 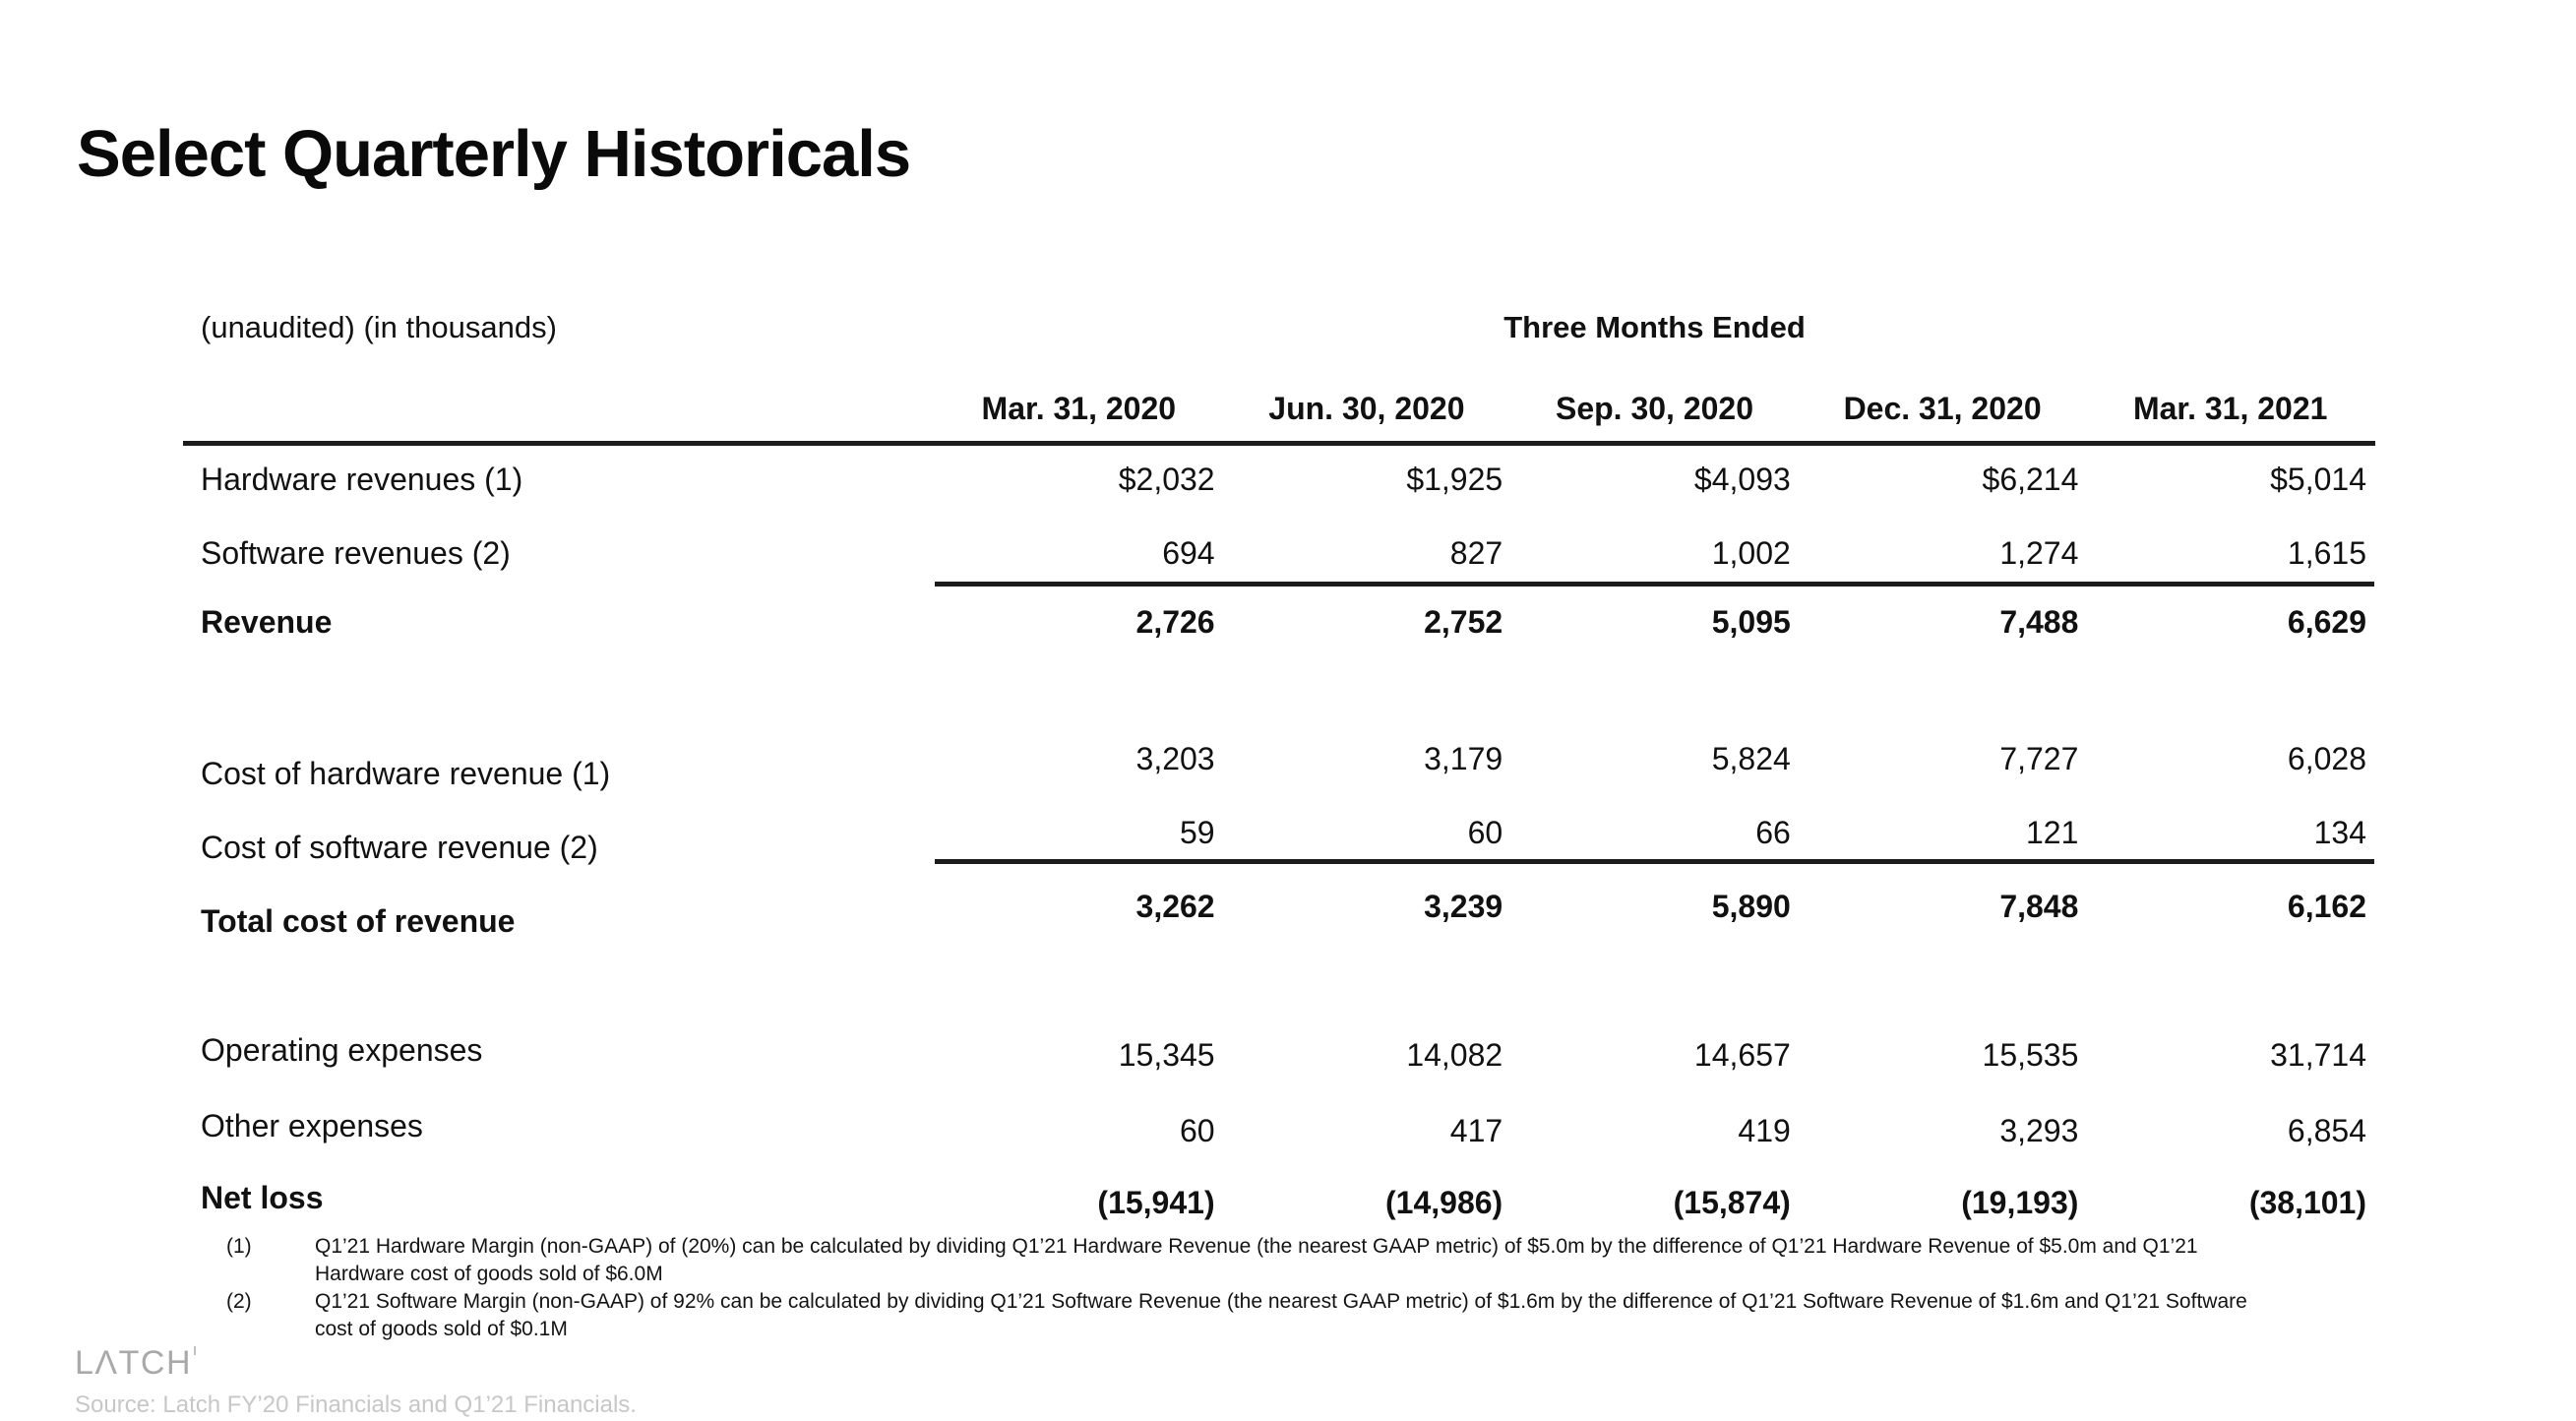 What do you see at coordinates (1156, 1202) in the screenshot?
I see `cell-value: (15,941)` at bounding box center [1156, 1202].